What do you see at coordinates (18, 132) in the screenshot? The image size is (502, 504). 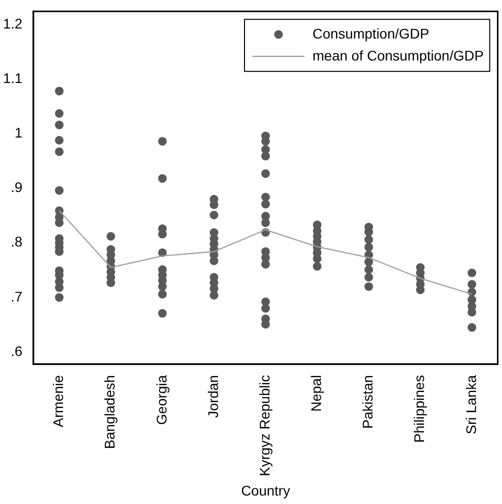 I see `y-tick-label: 1` at bounding box center [18, 132].